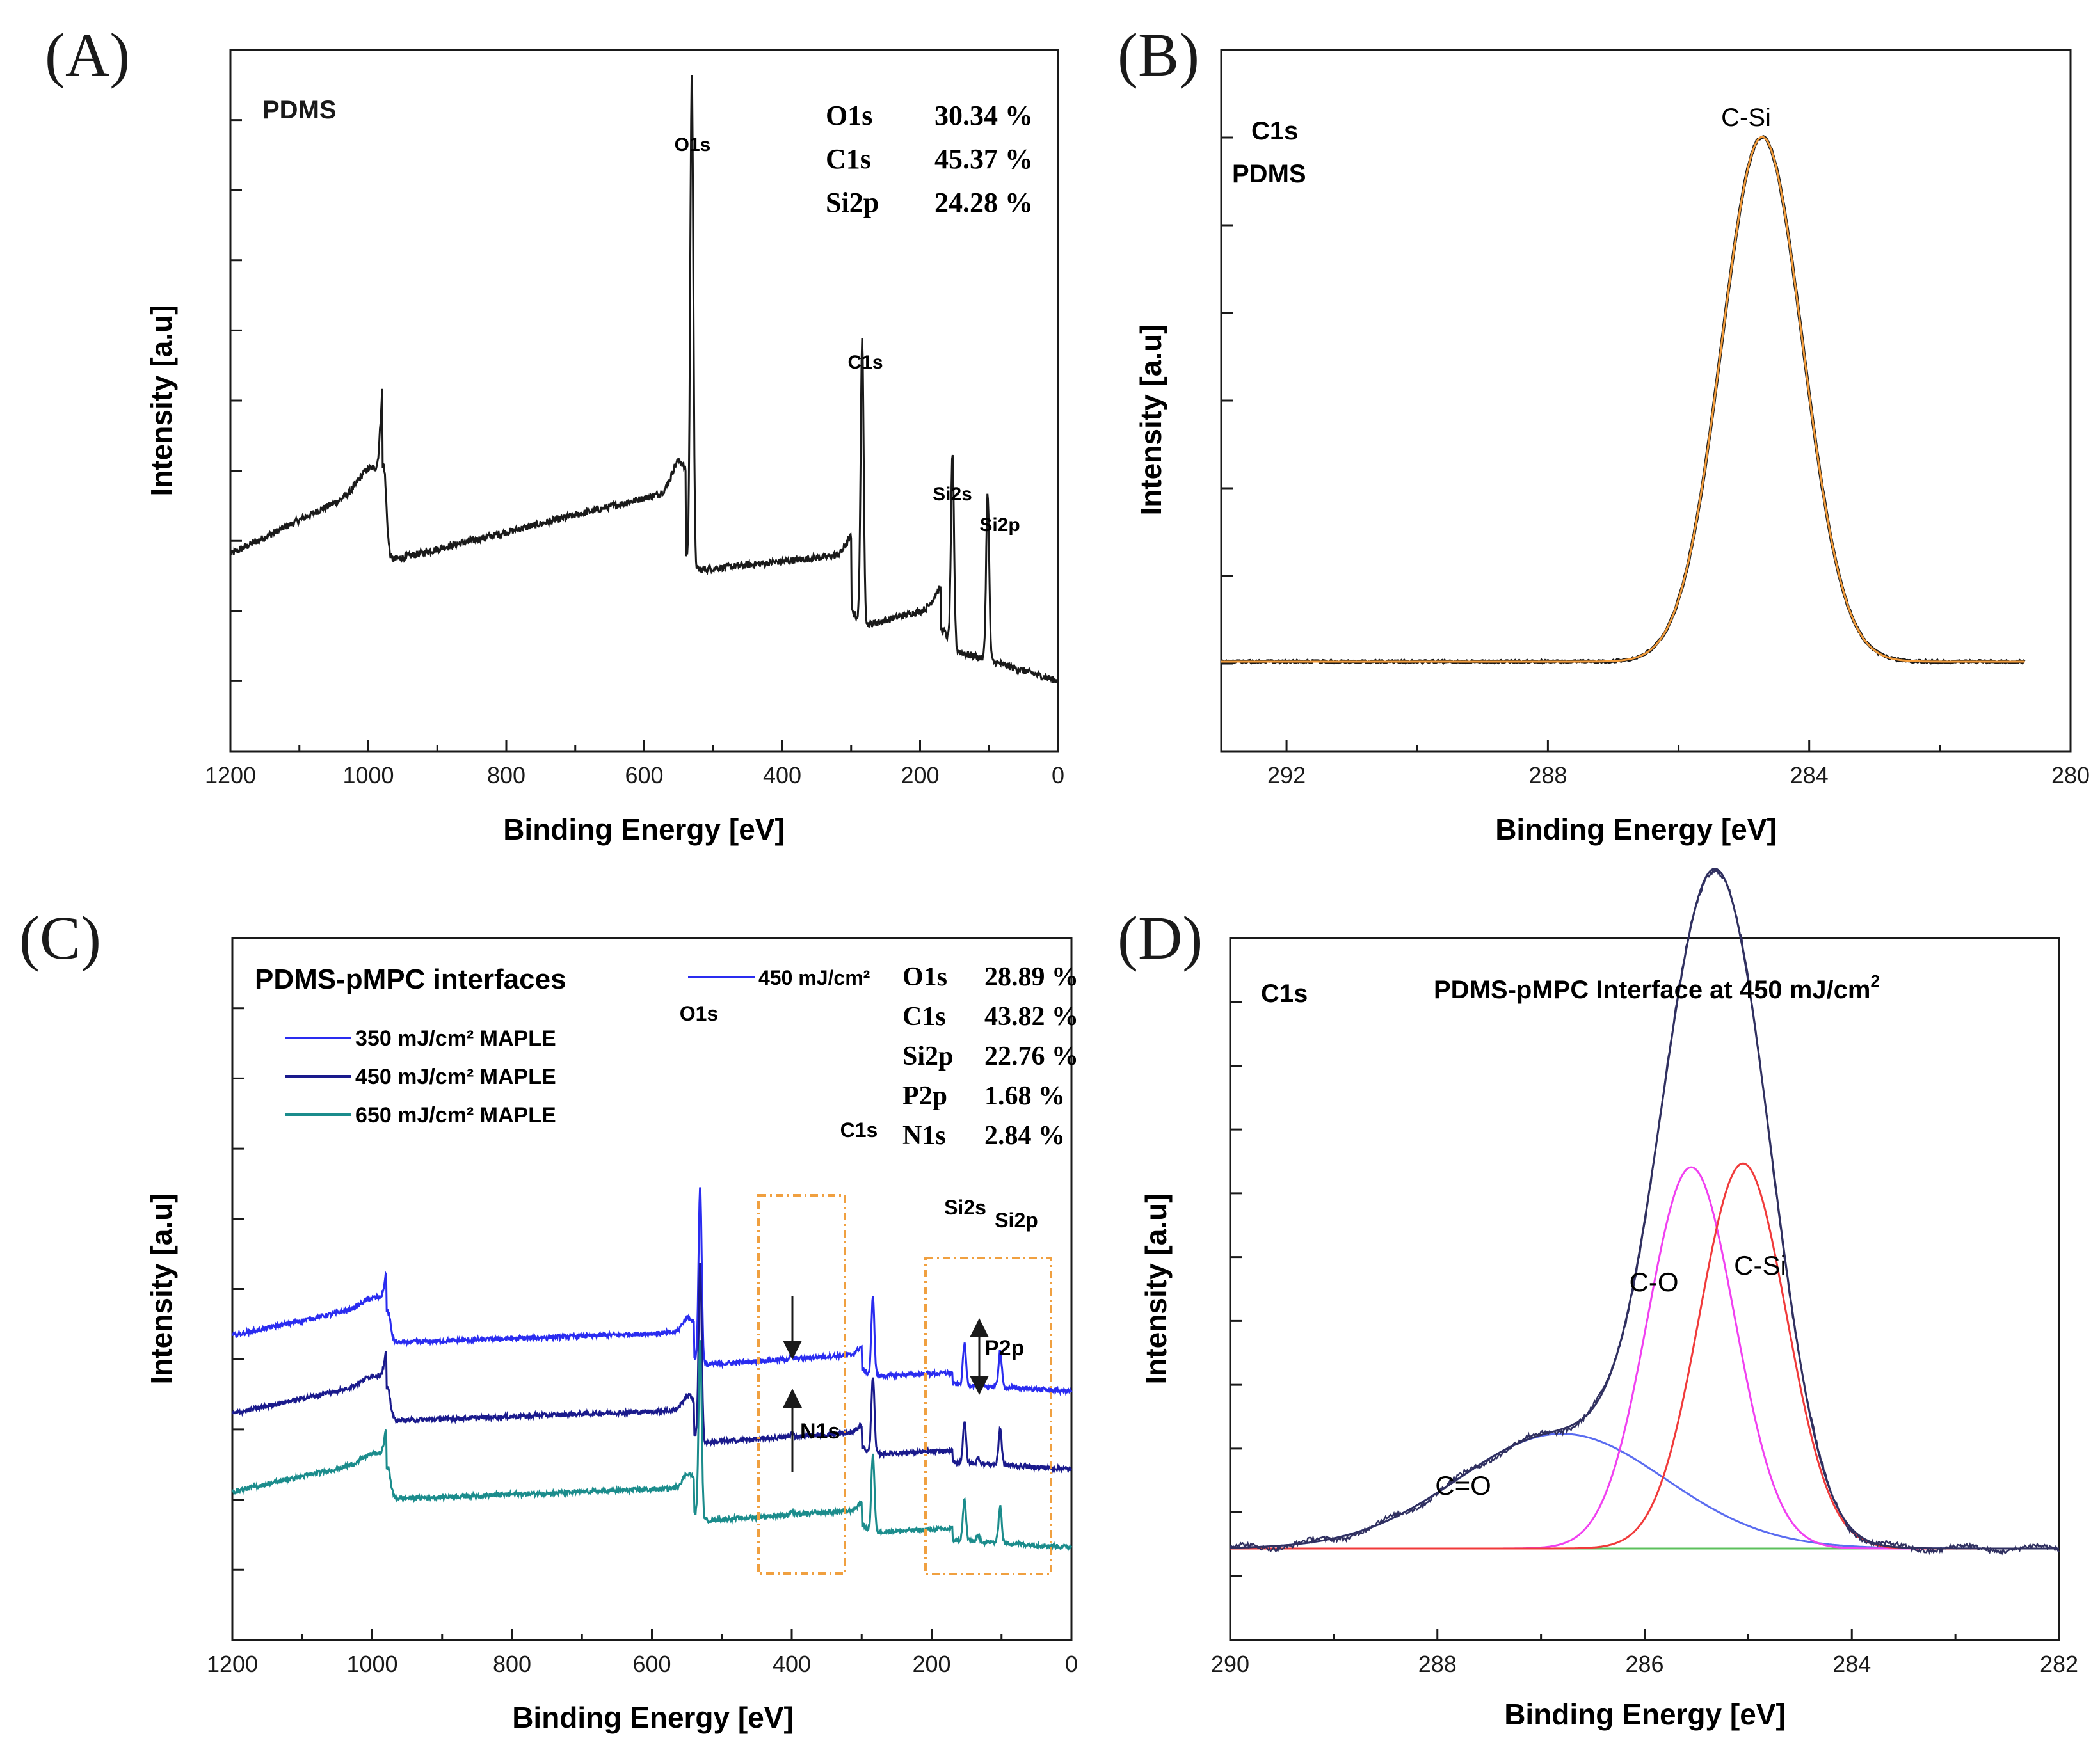  What do you see at coordinates (1274, 131) in the screenshot?
I see `panel-b-region-label: C1s` at bounding box center [1274, 131].